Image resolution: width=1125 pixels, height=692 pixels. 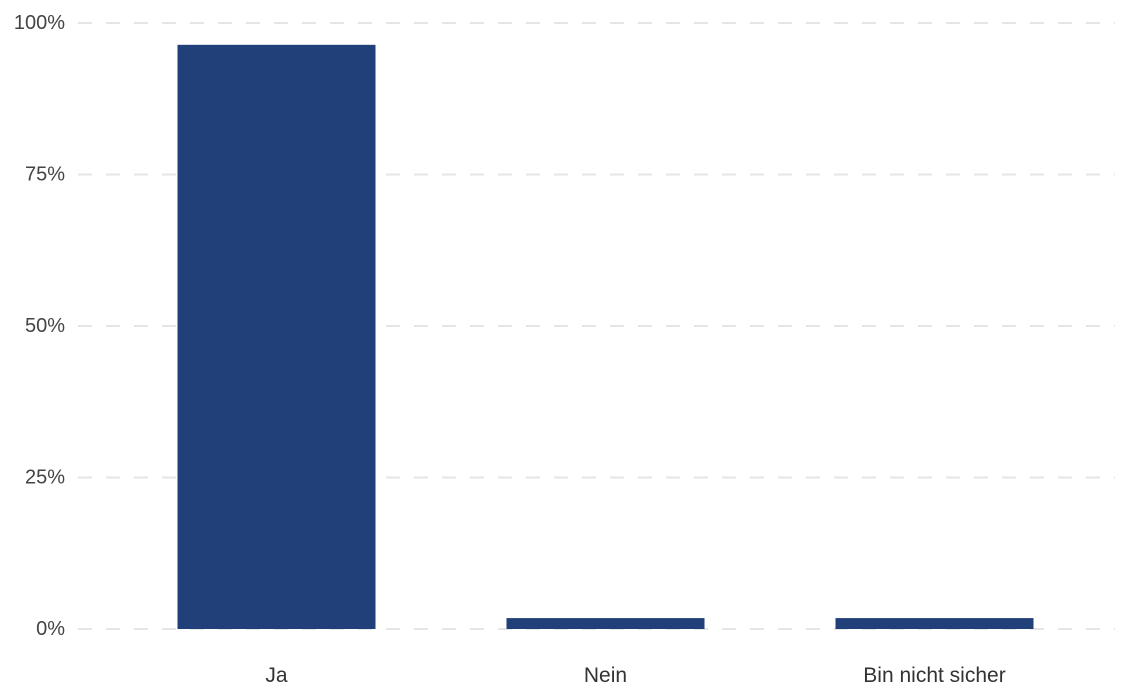 I want to click on x-category-label: Nein, so click(x=605, y=675).